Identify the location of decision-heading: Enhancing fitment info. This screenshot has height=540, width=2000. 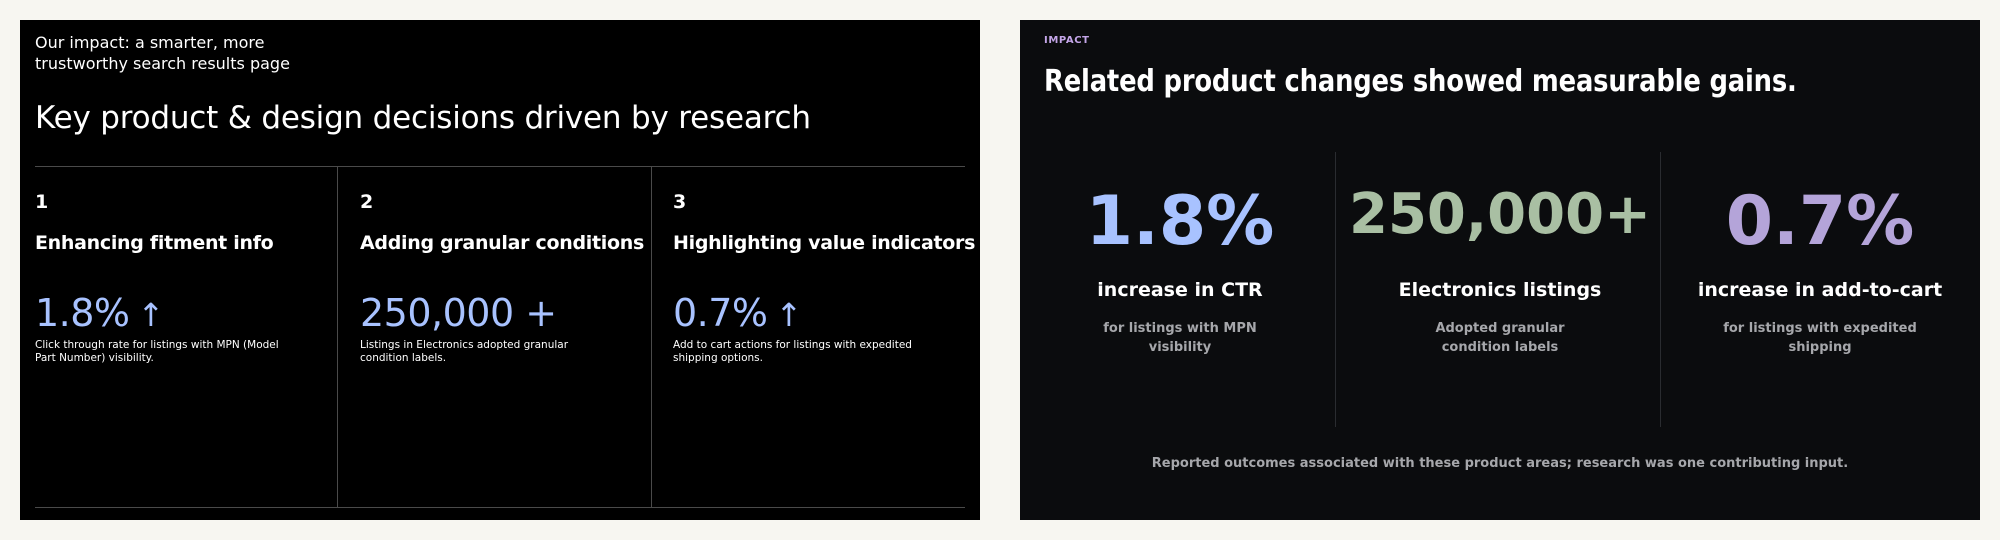
(154, 243).